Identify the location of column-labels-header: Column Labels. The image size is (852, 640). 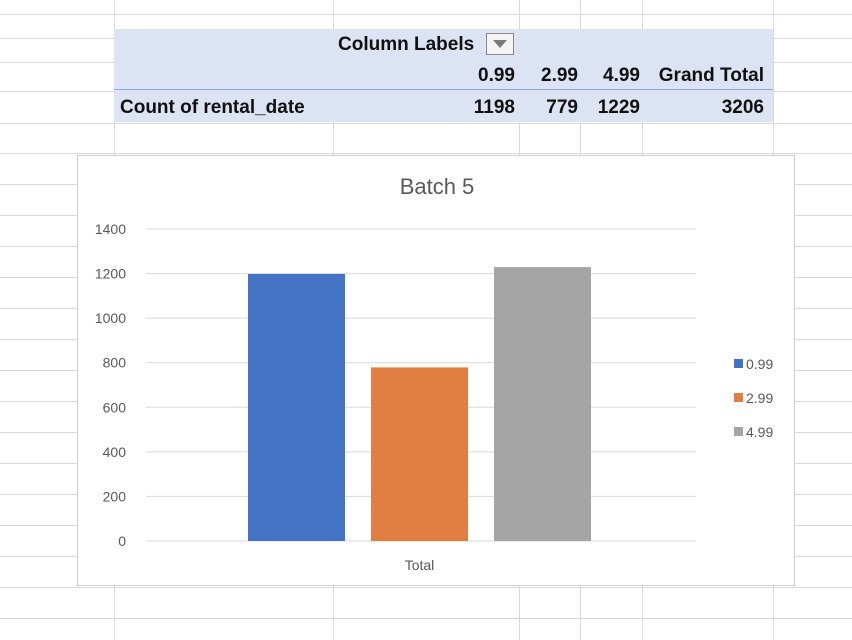
(406, 44).